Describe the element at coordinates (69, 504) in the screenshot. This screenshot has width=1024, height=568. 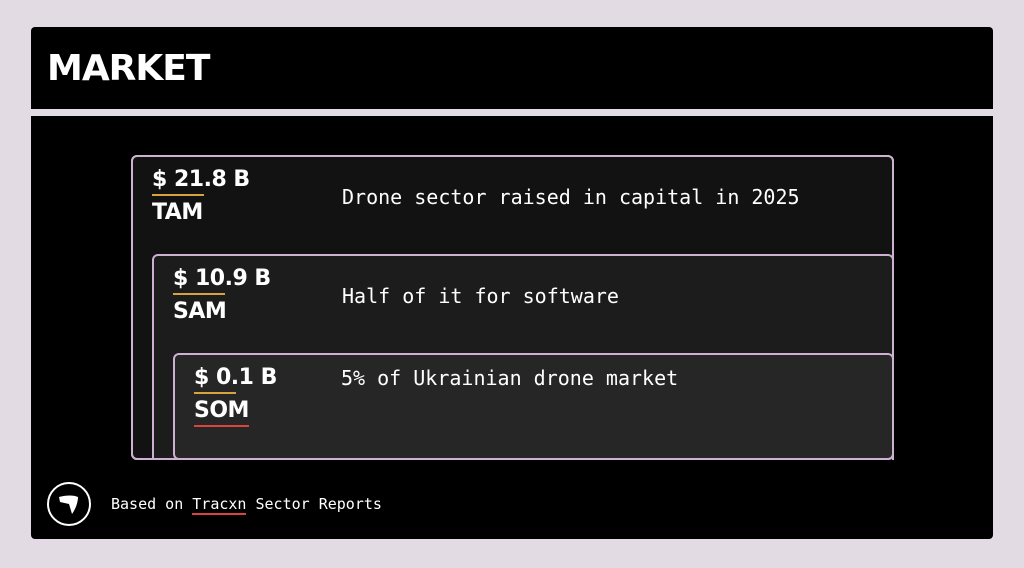
I see `arrow-logo-icon` at that location.